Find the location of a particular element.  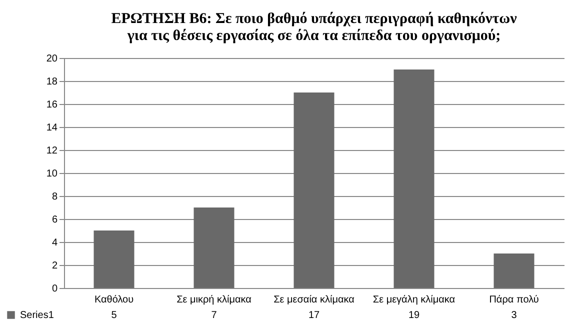

y-tick-label: 6 is located at coordinates (55, 220).